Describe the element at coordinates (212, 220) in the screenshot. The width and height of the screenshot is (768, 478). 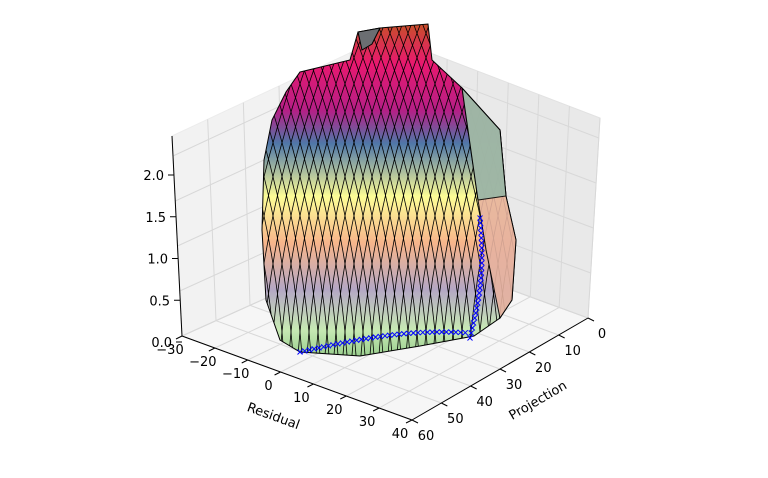
I see `y-gridline-wall` at that location.